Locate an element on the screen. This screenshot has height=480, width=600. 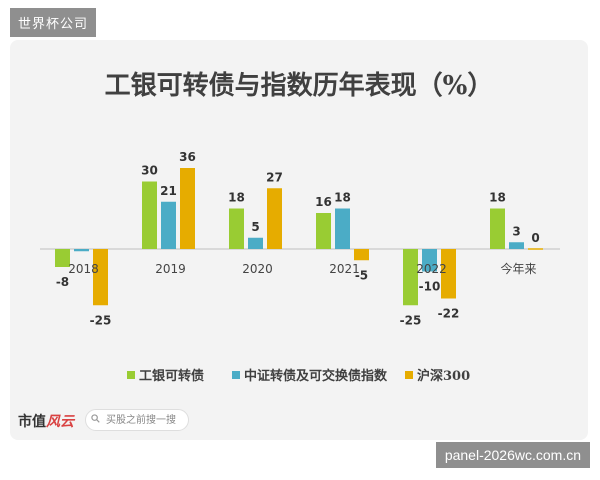
search-placeholder: 买股之前搜一搜 is located at coordinates (141, 420).